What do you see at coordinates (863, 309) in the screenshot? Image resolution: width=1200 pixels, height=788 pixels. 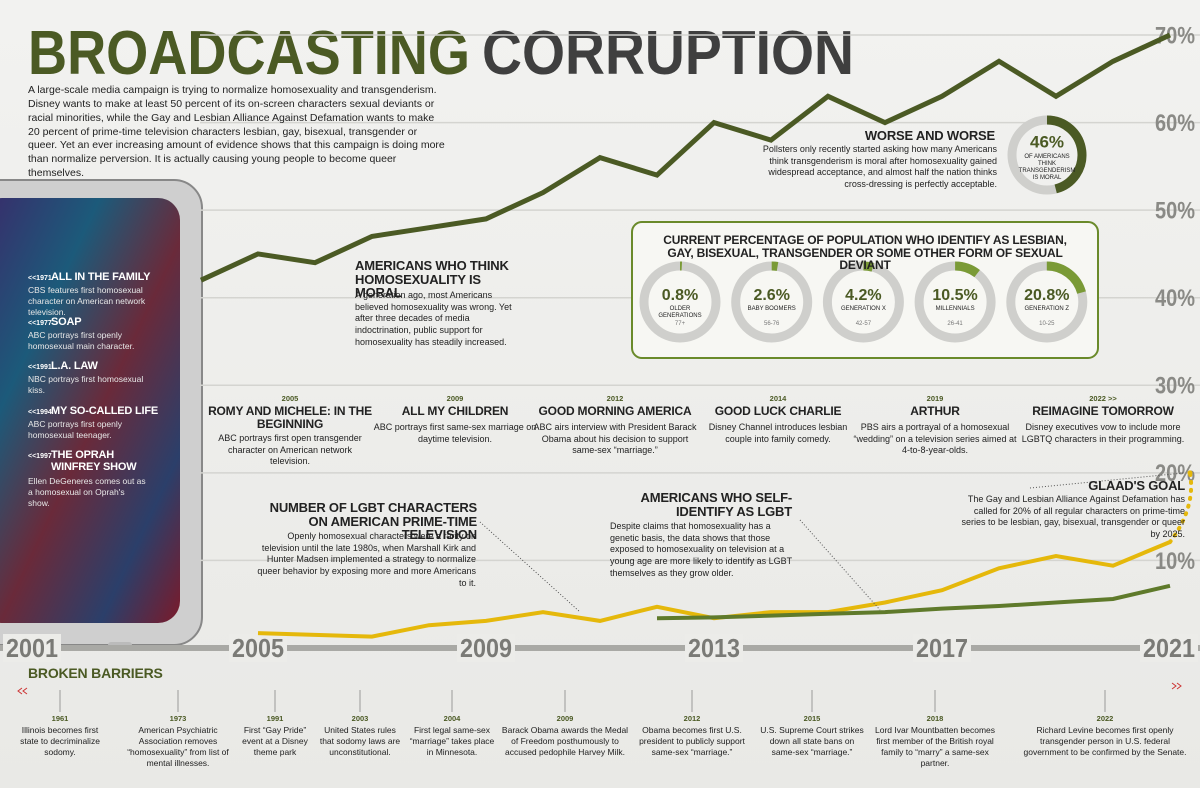 I see `donut-label: GENERATION X` at bounding box center [863, 309].